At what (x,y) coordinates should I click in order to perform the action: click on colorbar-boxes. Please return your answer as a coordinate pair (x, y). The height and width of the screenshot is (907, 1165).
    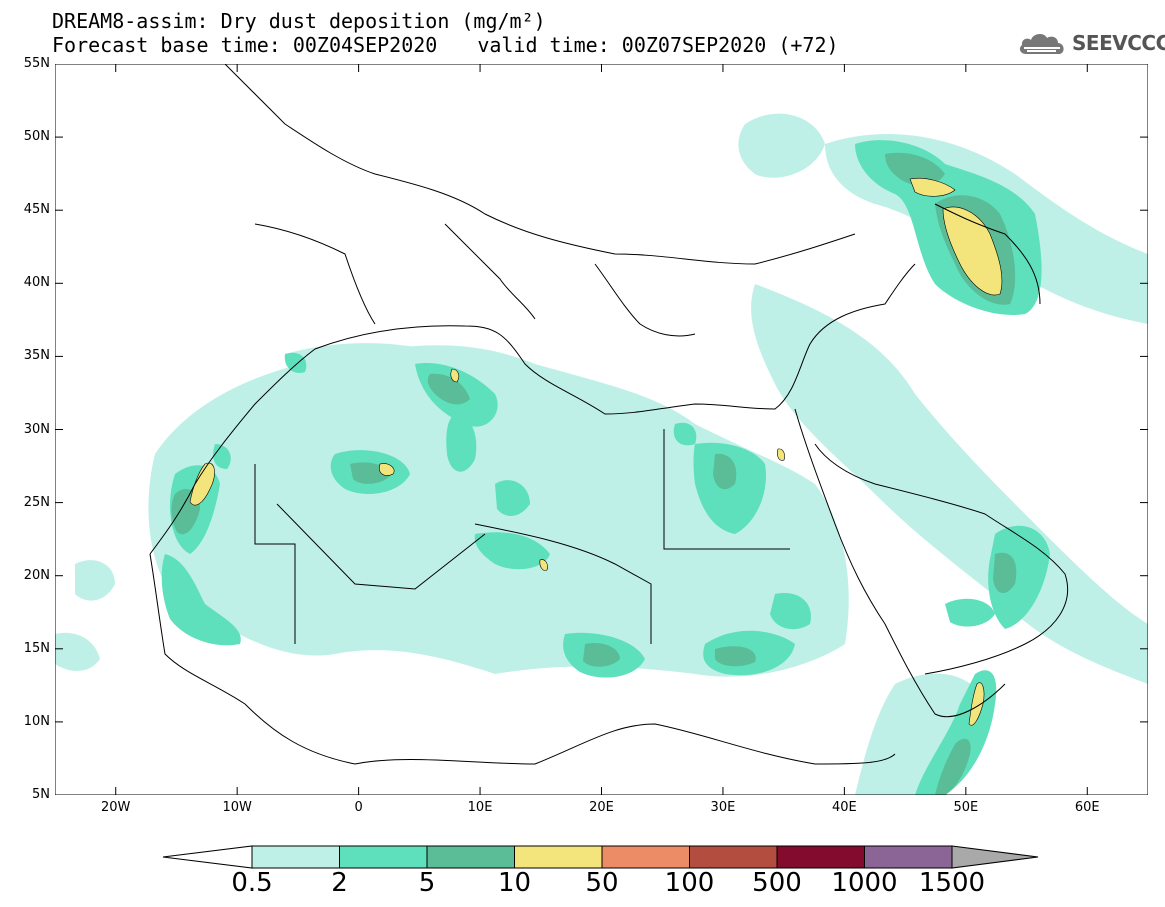
    Looking at the image, I should click on (602, 857).